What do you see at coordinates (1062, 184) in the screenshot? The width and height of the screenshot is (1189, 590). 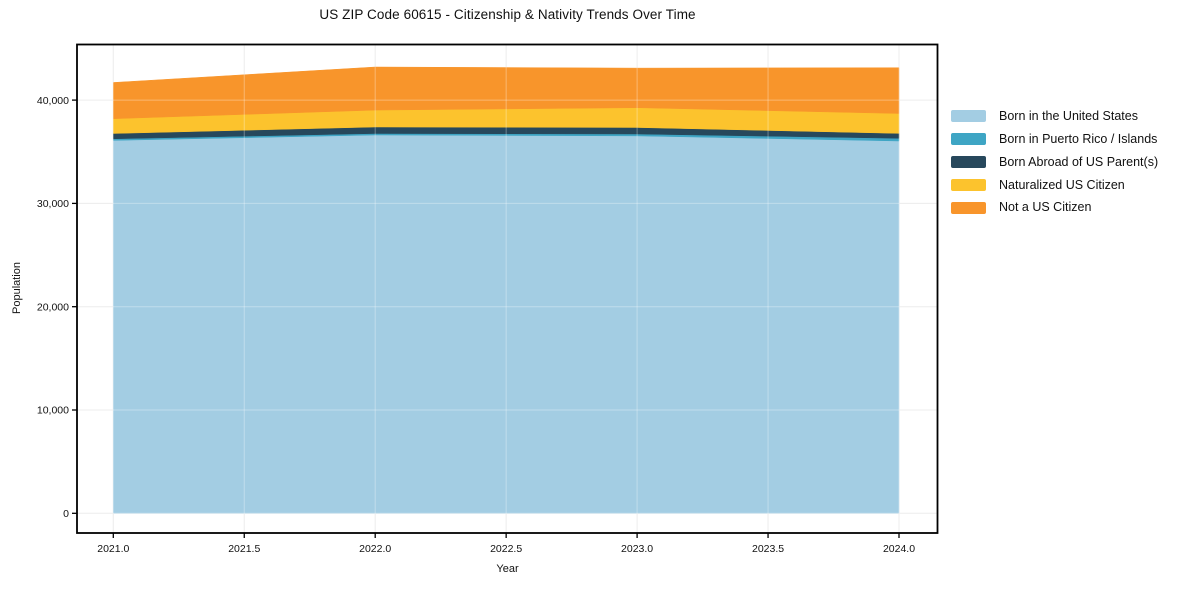 I see `legend-label: Naturalized US Citizen` at bounding box center [1062, 184].